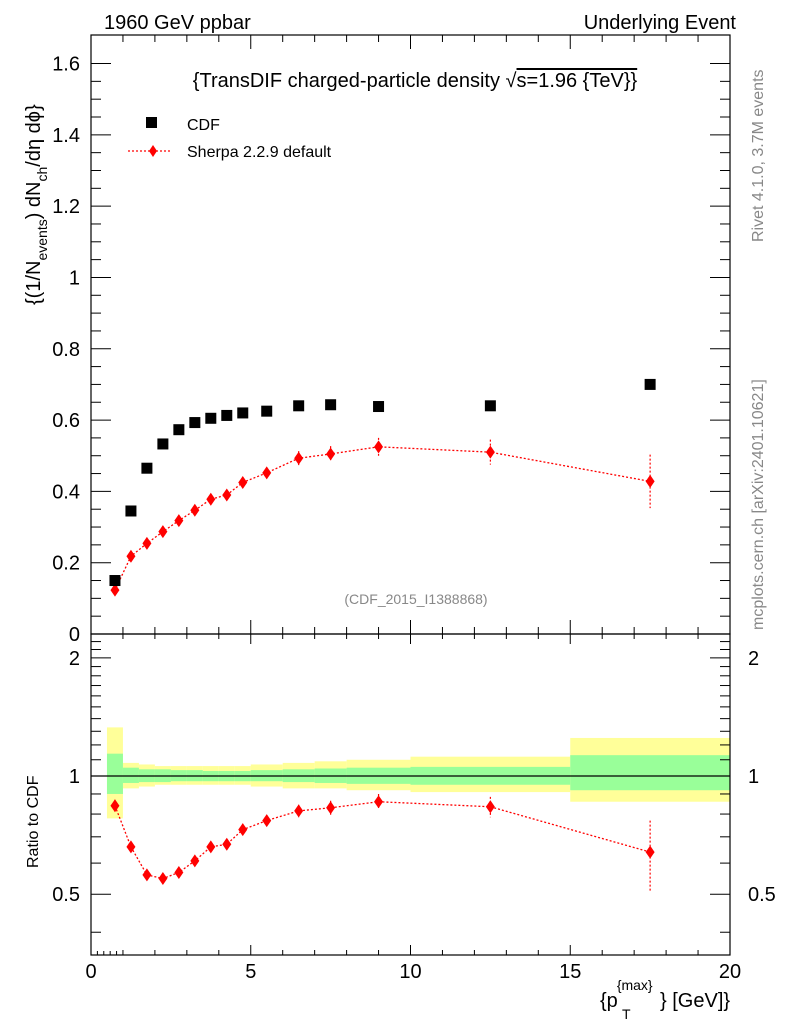 Image resolution: width=786 pixels, height=1024 pixels. What do you see at coordinates (42, 239) in the screenshot?
I see `ylabel-sub-events: events` at bounding box center [42, 239].